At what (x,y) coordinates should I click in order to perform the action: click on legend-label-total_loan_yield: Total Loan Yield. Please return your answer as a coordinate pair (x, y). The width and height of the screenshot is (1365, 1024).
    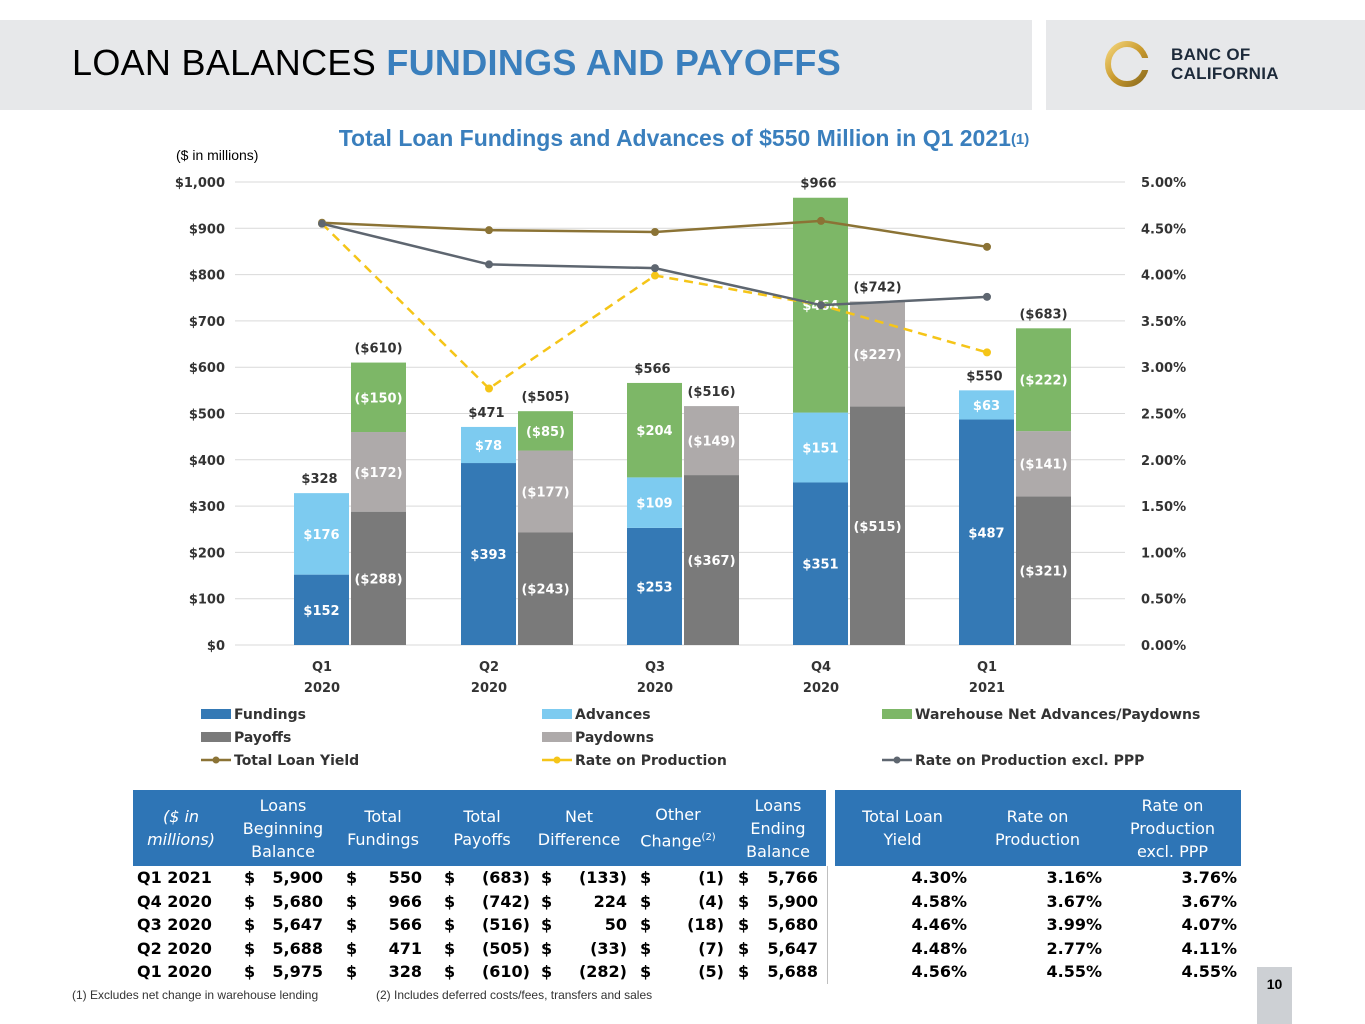
    Looking at the image, I should click on (296, 761).